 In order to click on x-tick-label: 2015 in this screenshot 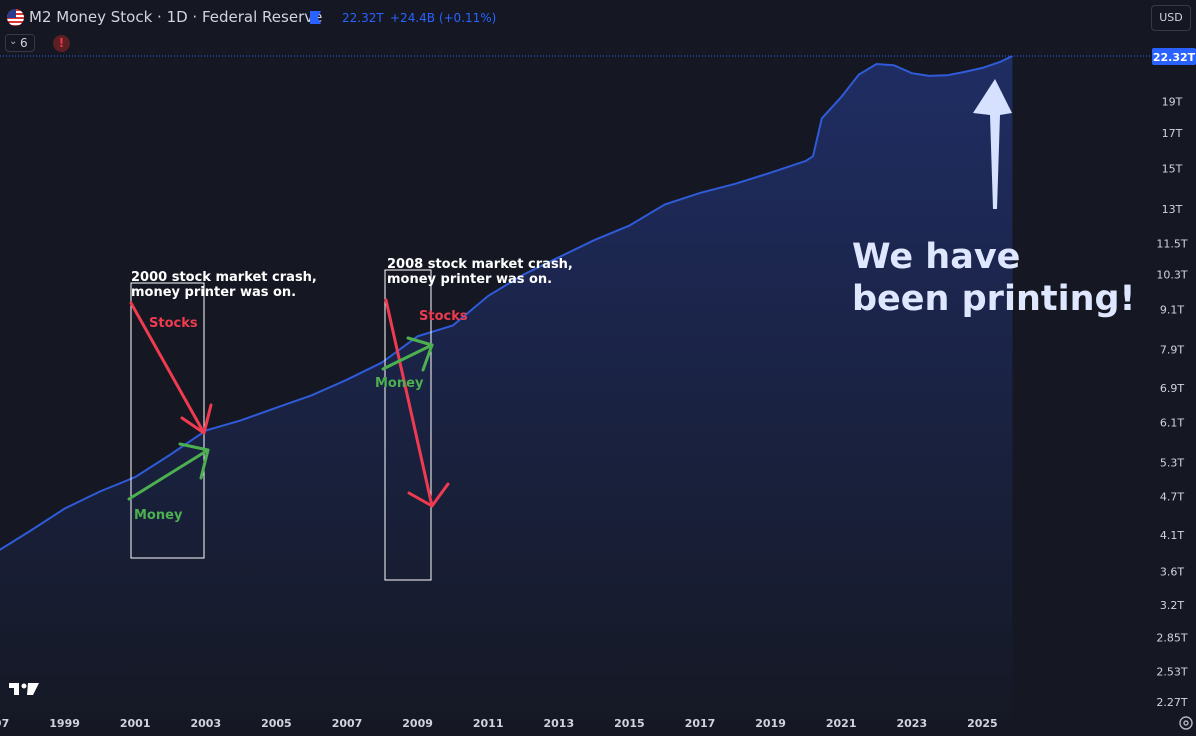, I will do `click(629, 723)`.